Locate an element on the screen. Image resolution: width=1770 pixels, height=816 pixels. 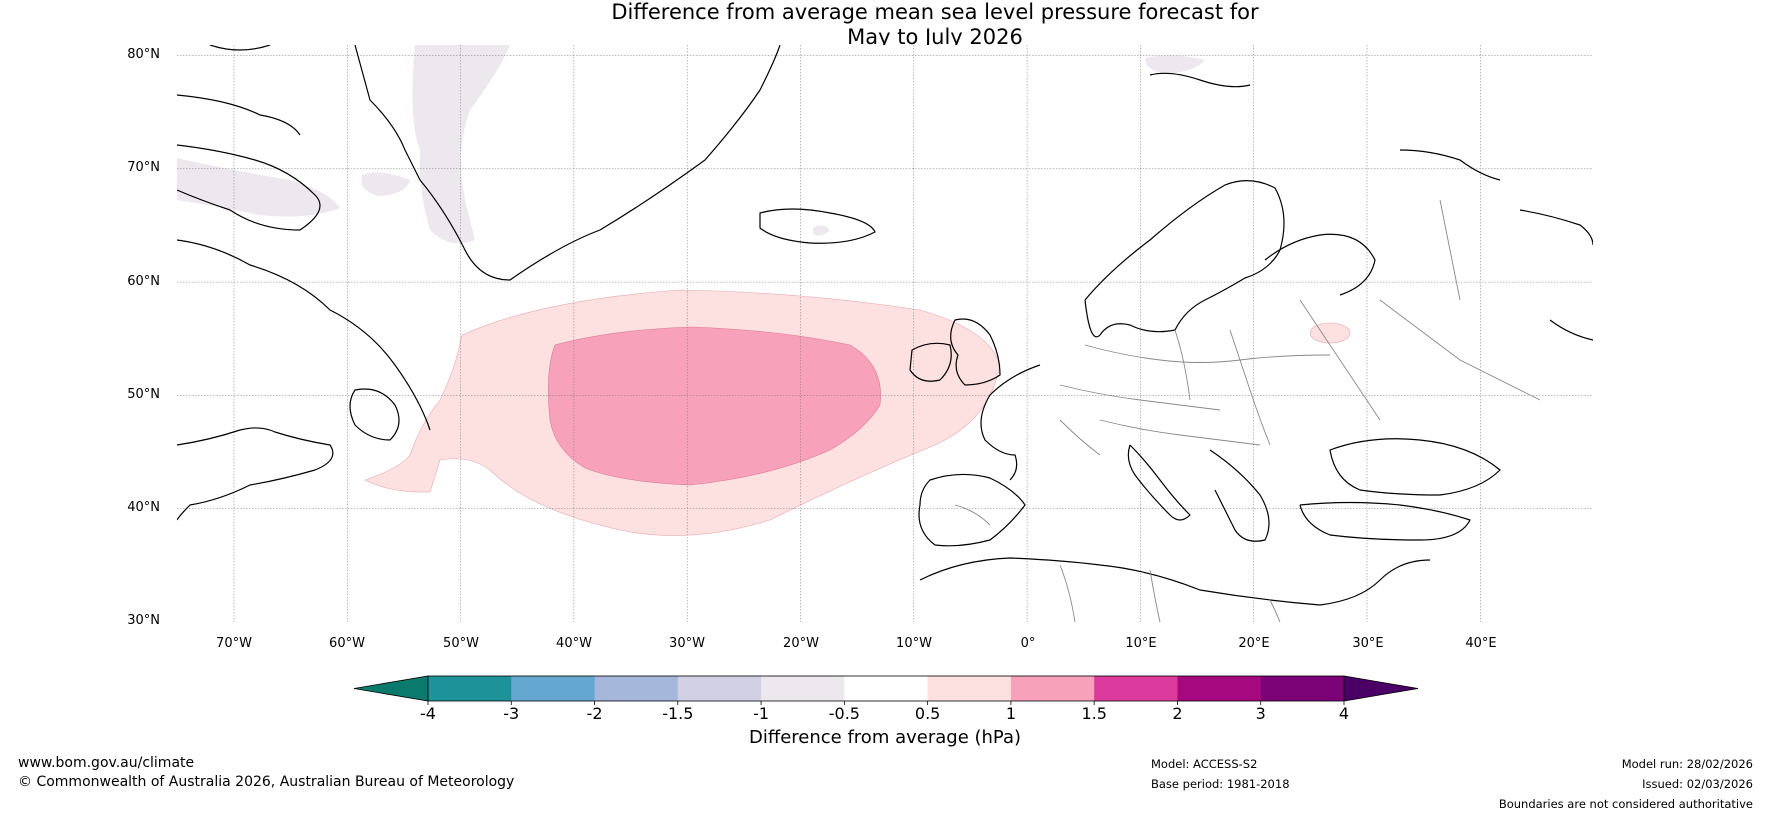
colorbar-tick-label: -3 is located at coordinates (511, 713).